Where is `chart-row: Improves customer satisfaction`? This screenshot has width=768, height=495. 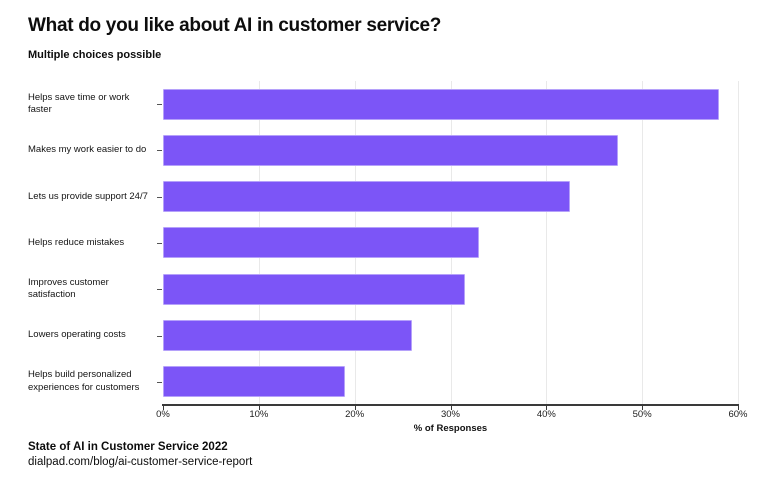 chart-row: Improves customer satisfaction is located at coordinates (383, 289).